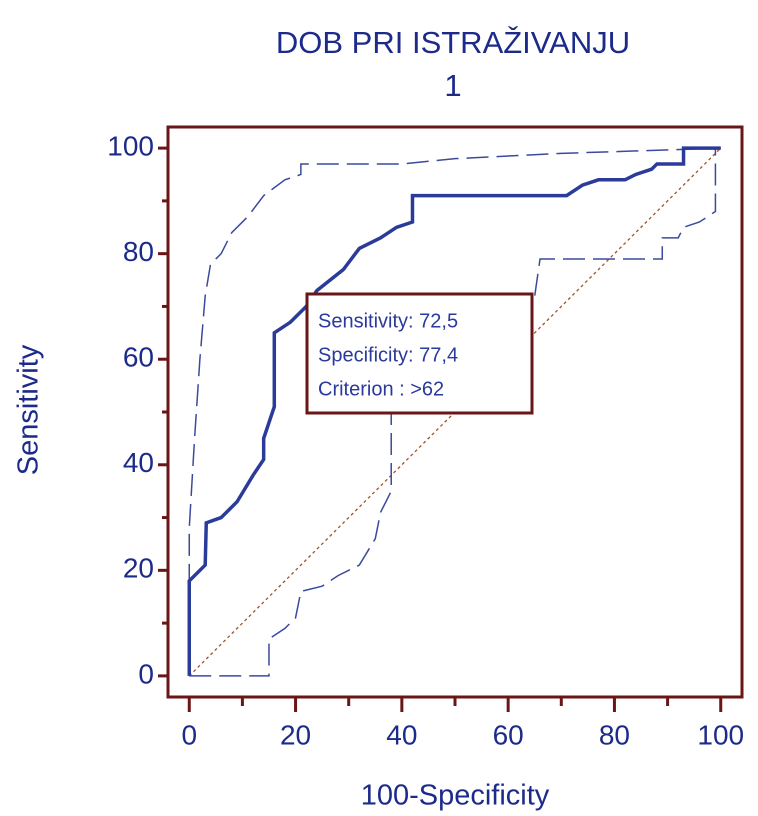 Image resolution: width=758 pixels, height=816 pixels. I want to click on y-tick-label: 80, so click(138, 251).